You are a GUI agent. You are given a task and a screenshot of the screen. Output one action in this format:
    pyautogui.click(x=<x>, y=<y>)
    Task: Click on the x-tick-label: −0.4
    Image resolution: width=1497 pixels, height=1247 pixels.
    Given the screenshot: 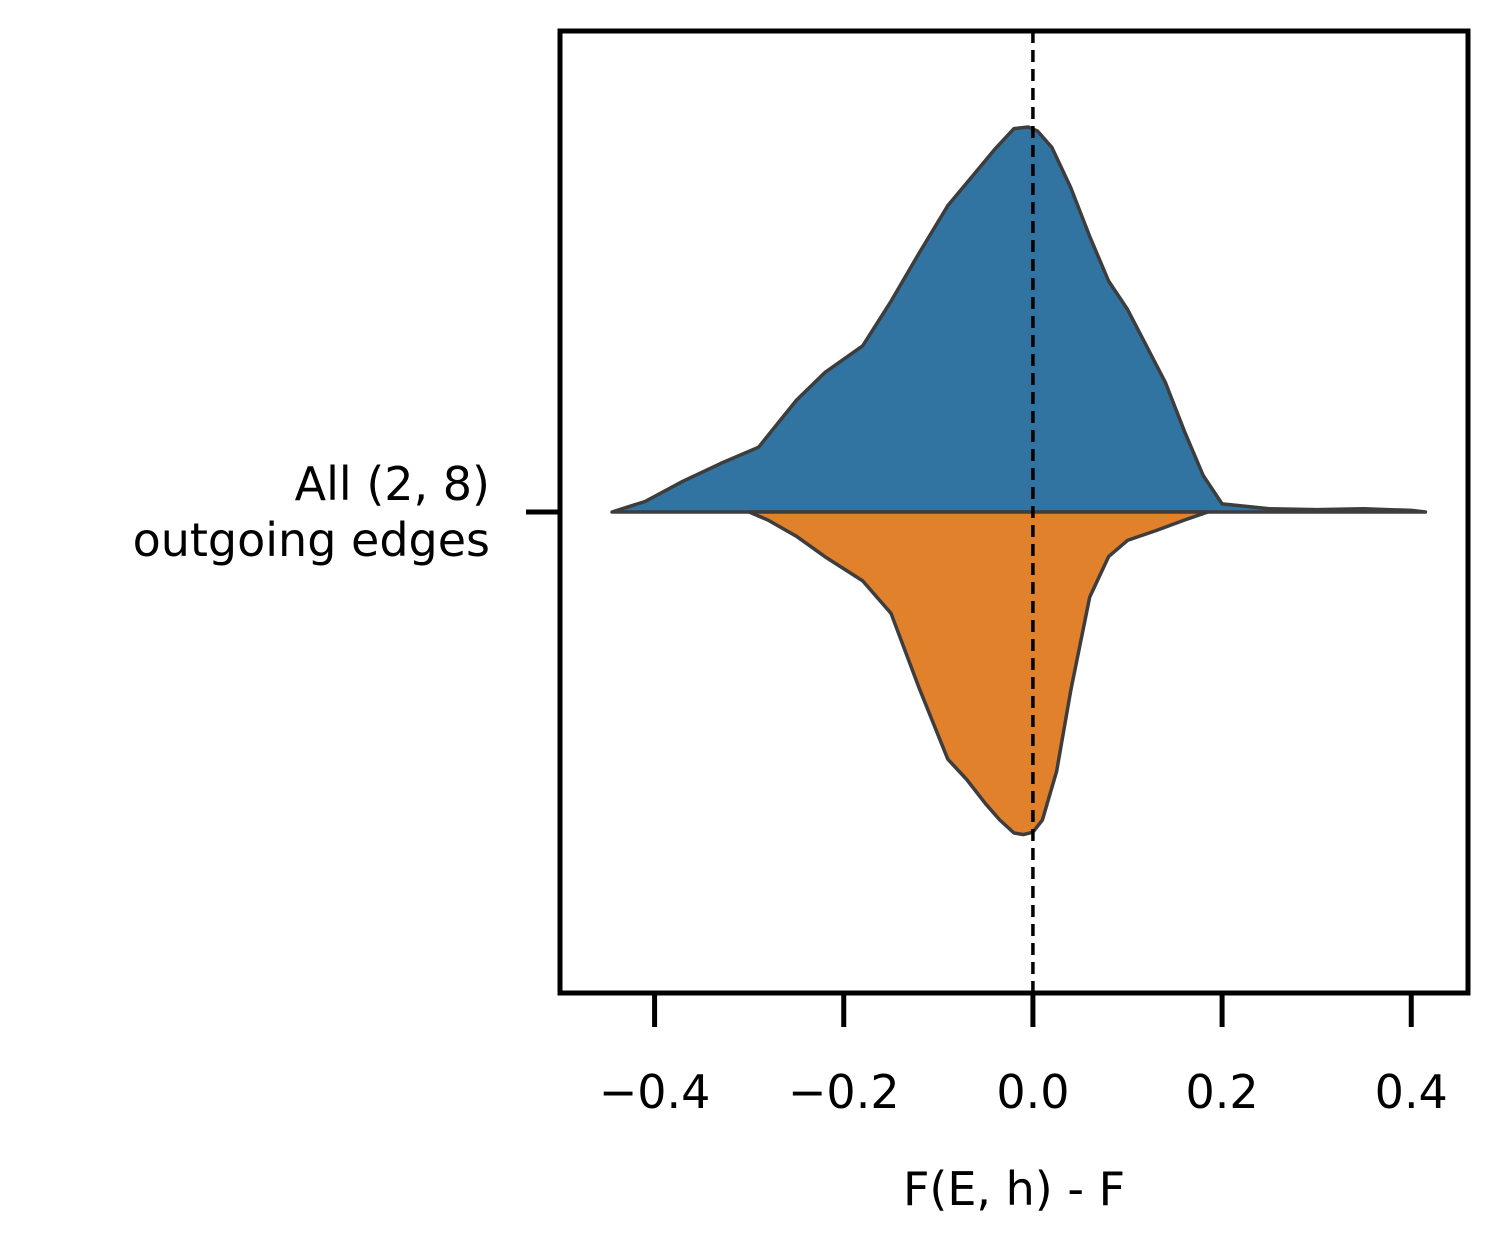 What is the action you would take?
    pyautogui.click(x=655, y=1092)
    